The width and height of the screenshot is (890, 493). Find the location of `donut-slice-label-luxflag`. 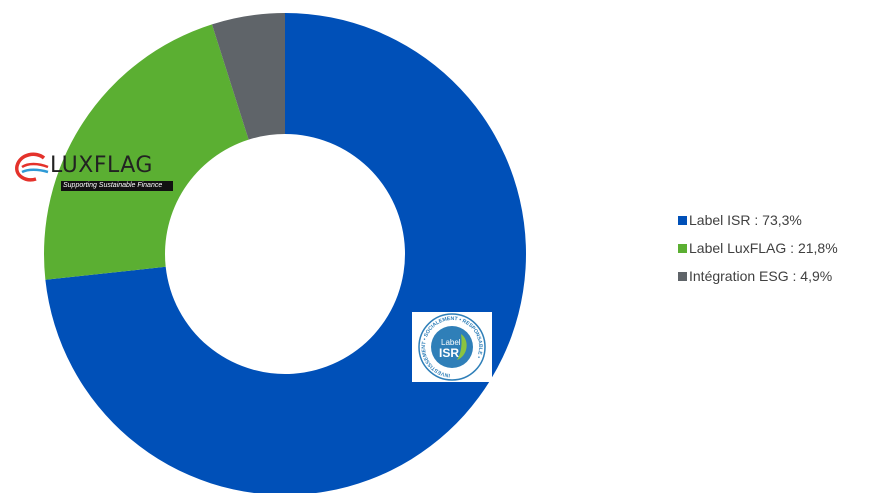

donut-slice-label-luxflag is located at coordinates (146, 152).